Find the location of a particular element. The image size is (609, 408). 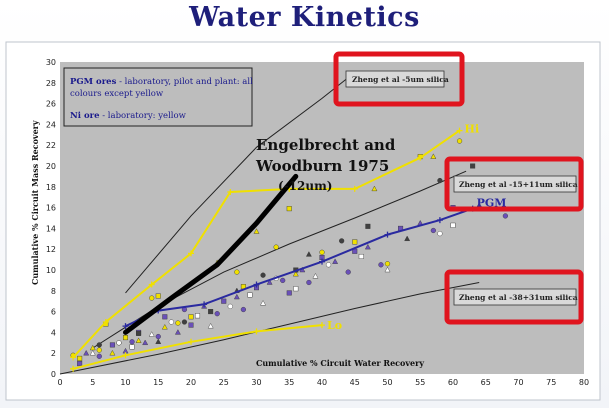

x-tick-label: 75 is located at coordinates (551, 382).